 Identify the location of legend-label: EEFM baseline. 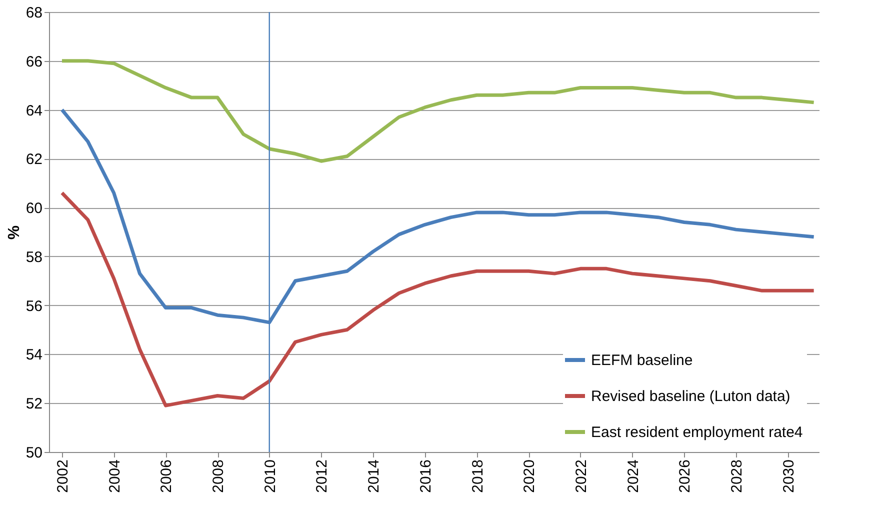
(642, 360).